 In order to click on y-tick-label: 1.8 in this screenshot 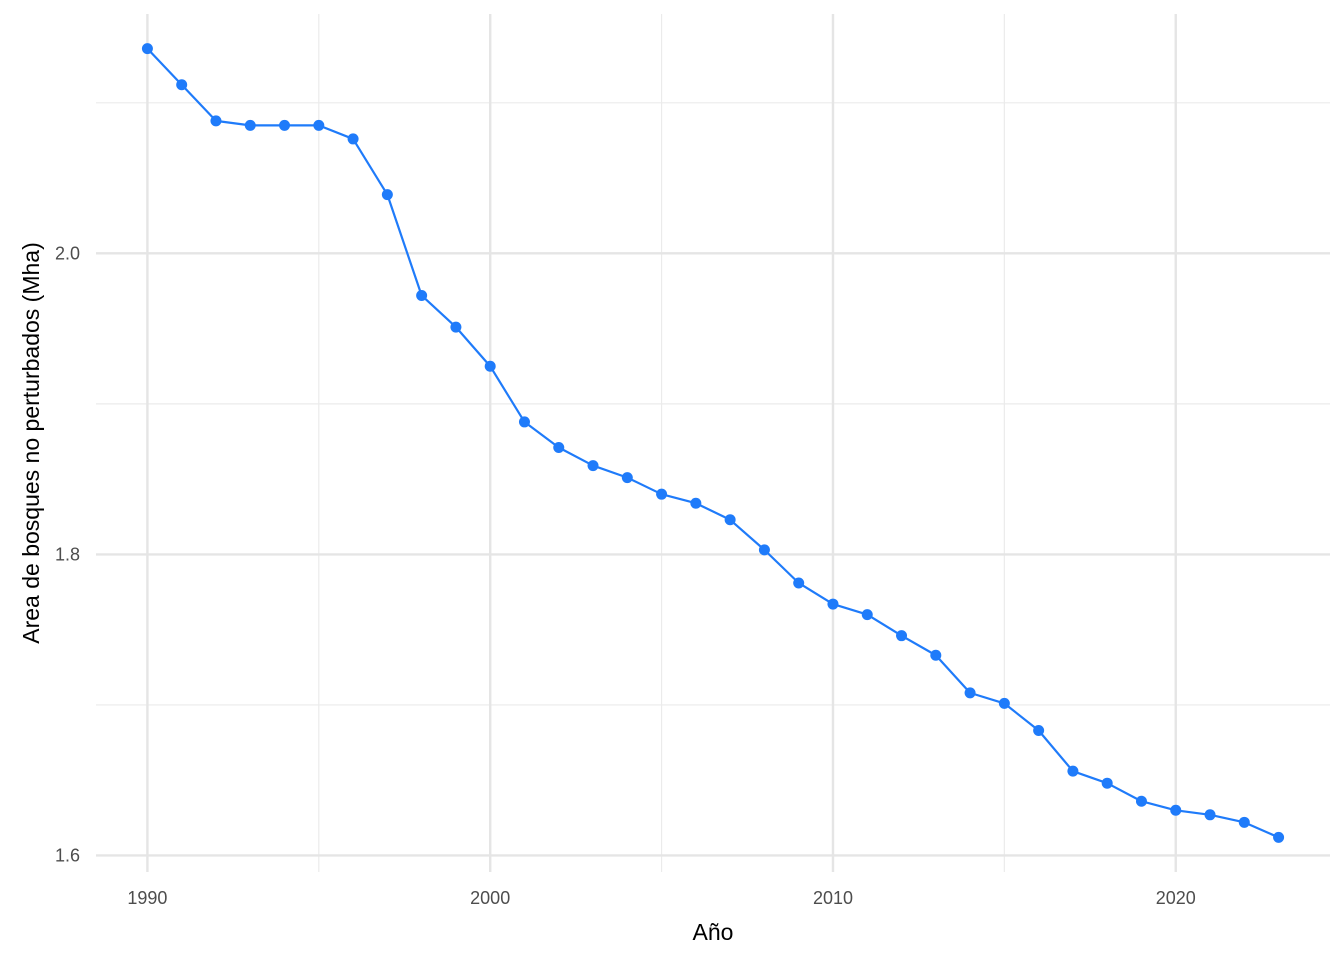, I will do `click(67, 554)`.